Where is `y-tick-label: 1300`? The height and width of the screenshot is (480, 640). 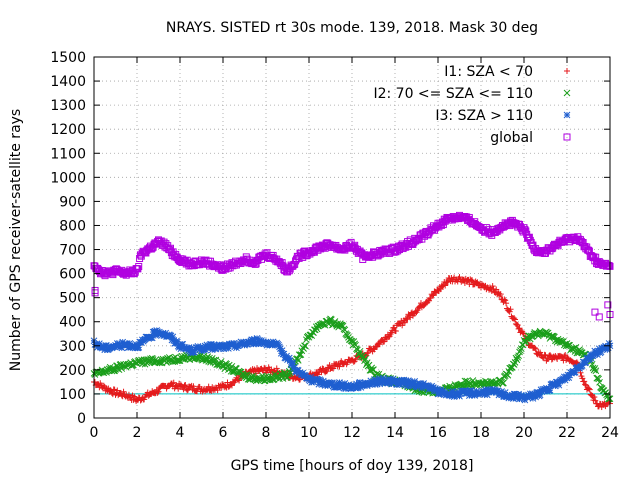
y-tick-label: 1300 is located at coordinates (68, 106).